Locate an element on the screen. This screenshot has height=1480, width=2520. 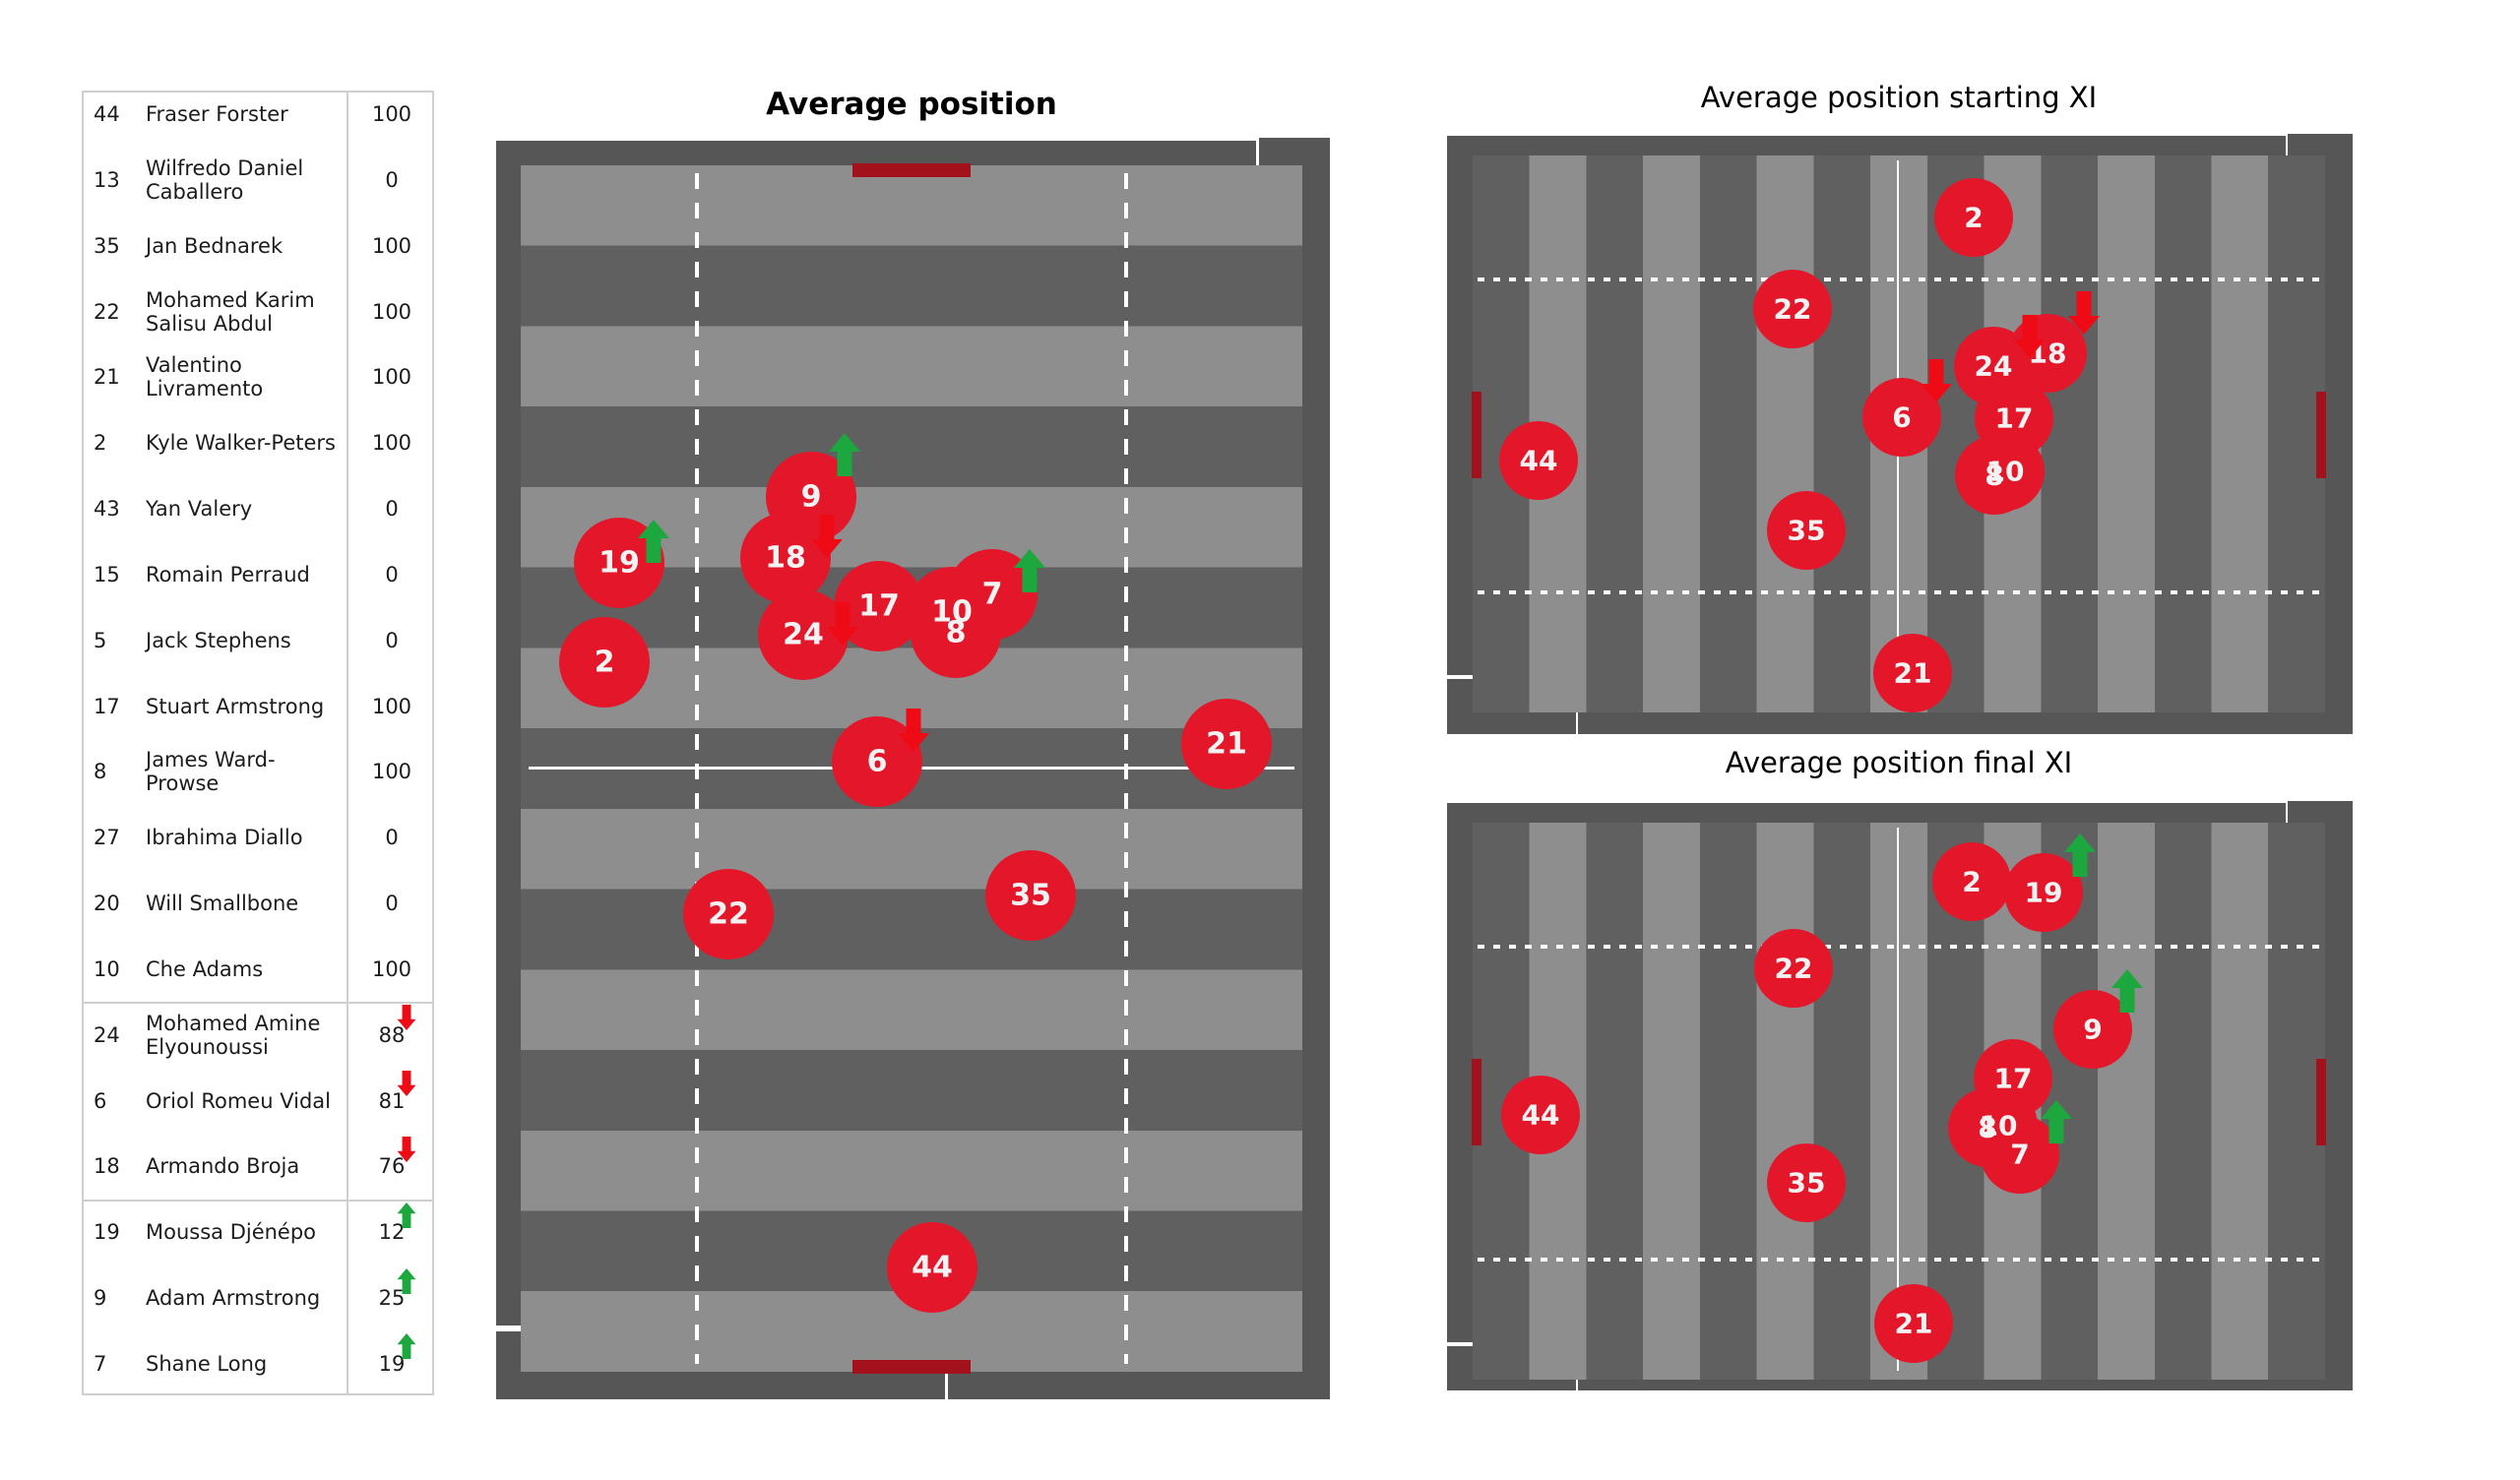
starting-xi-pitch-title: Average position starting XI is located at coordinates (1899, 97).